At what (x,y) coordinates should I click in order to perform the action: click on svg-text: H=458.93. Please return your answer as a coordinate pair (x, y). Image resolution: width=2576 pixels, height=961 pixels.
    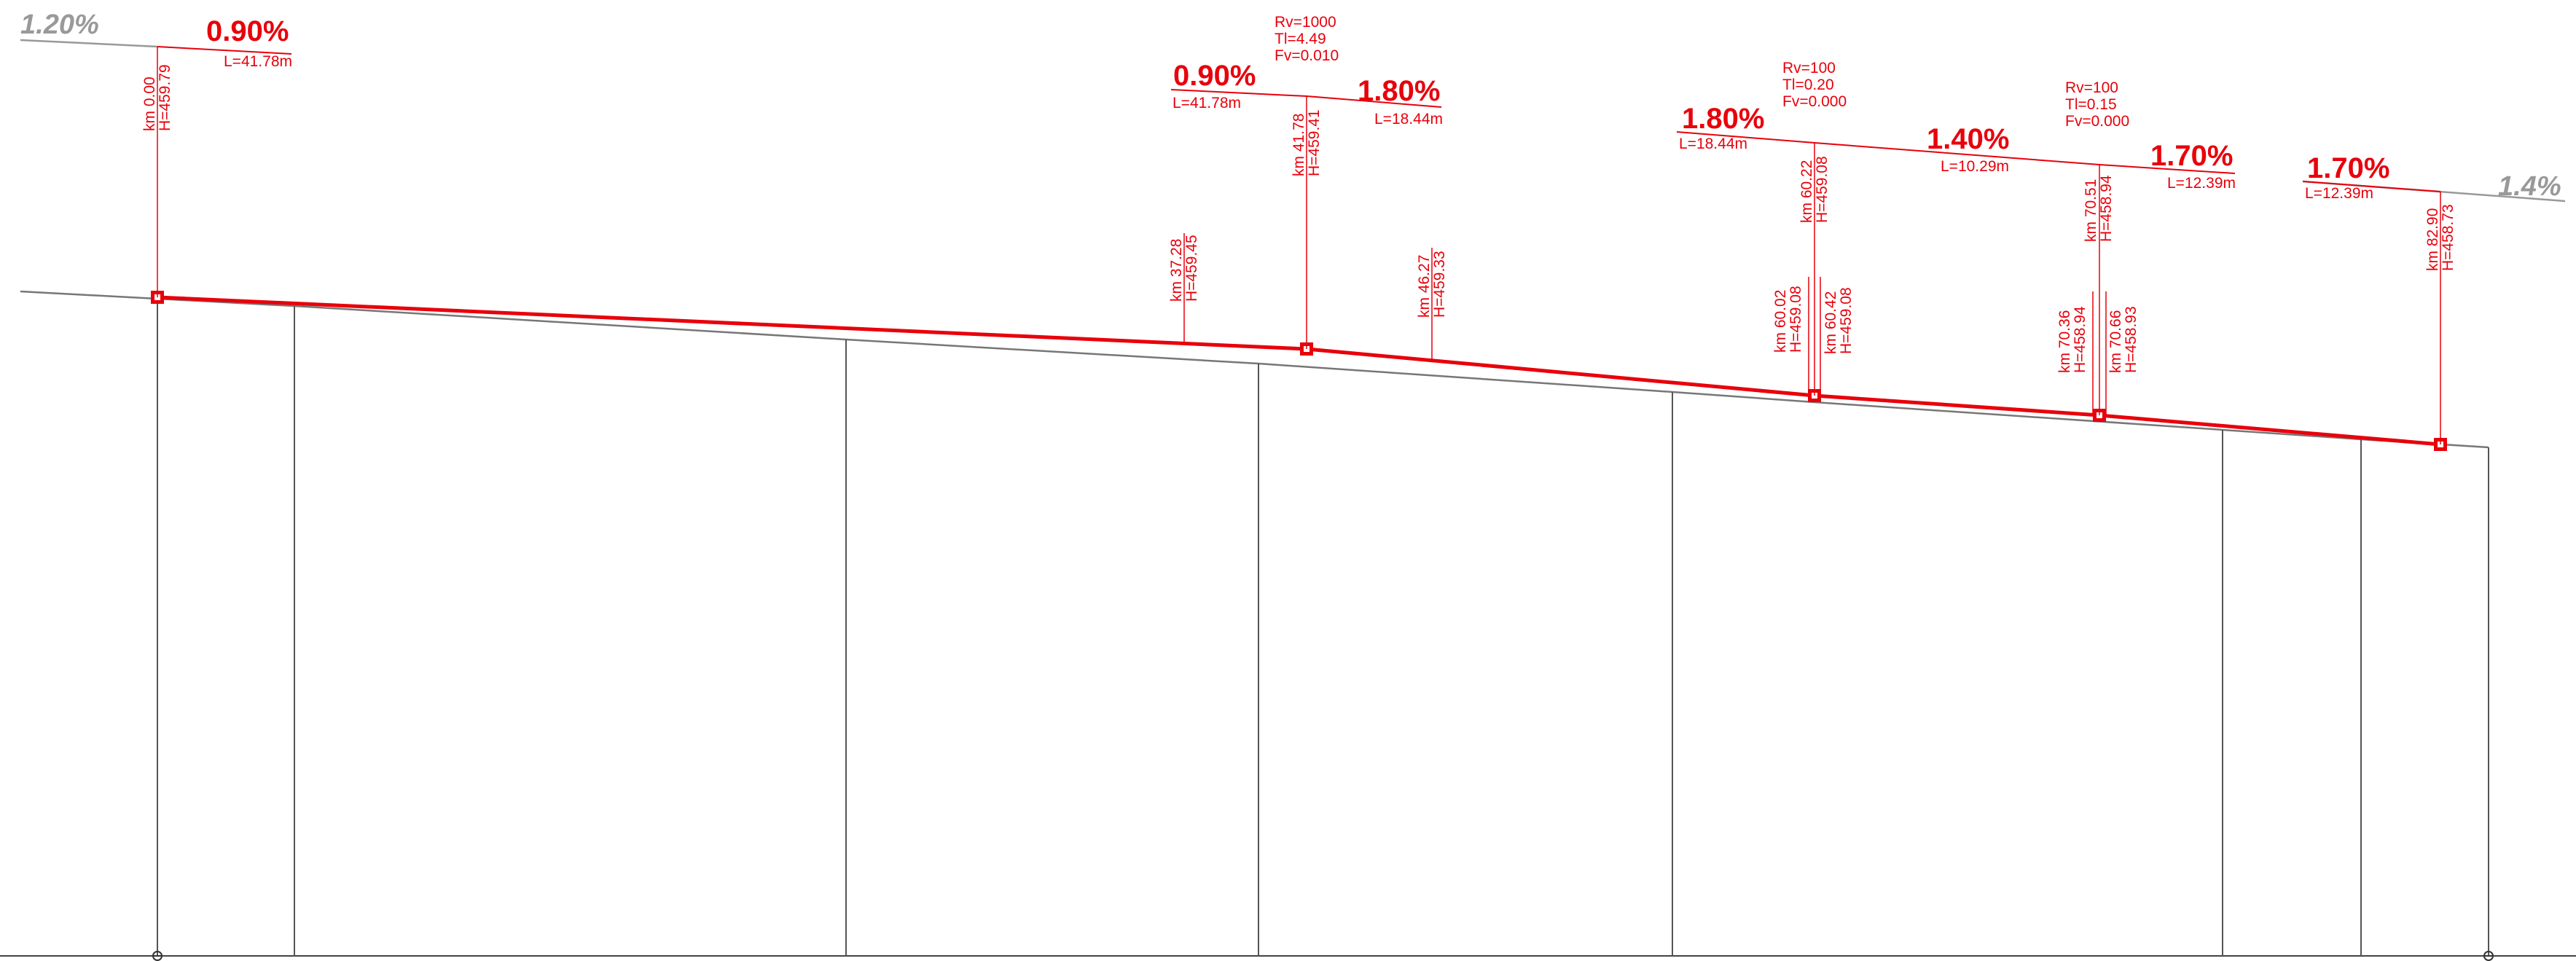
    Looking at the image, I should click on (2131, 339).